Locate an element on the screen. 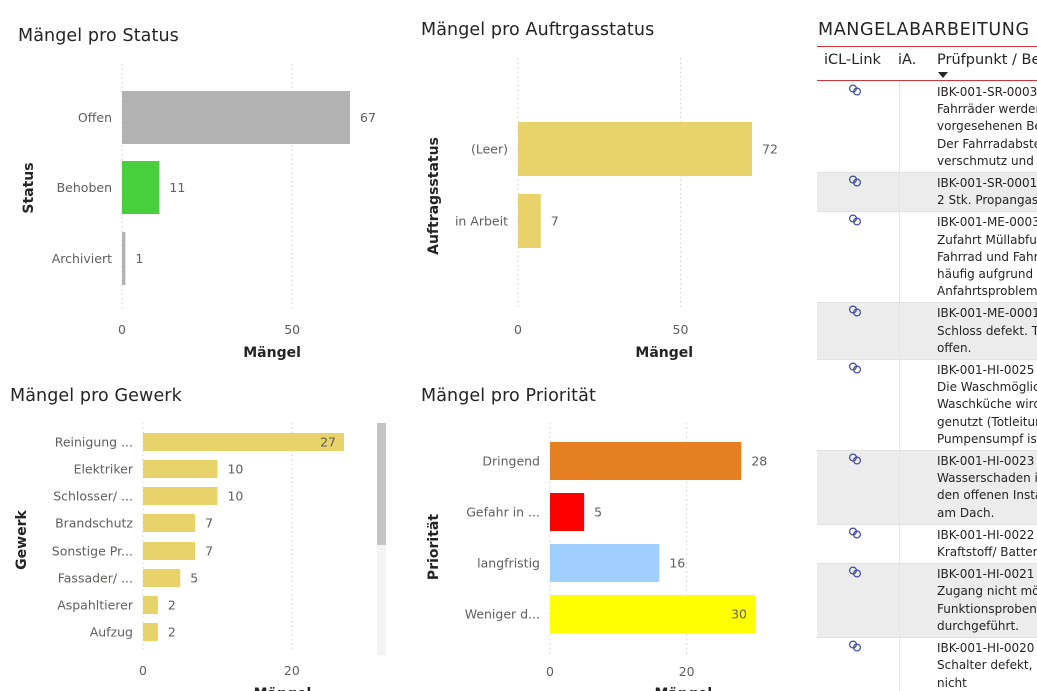 The image size is (1037, 691). data-label: 30 is located at coordinates (739, 614).